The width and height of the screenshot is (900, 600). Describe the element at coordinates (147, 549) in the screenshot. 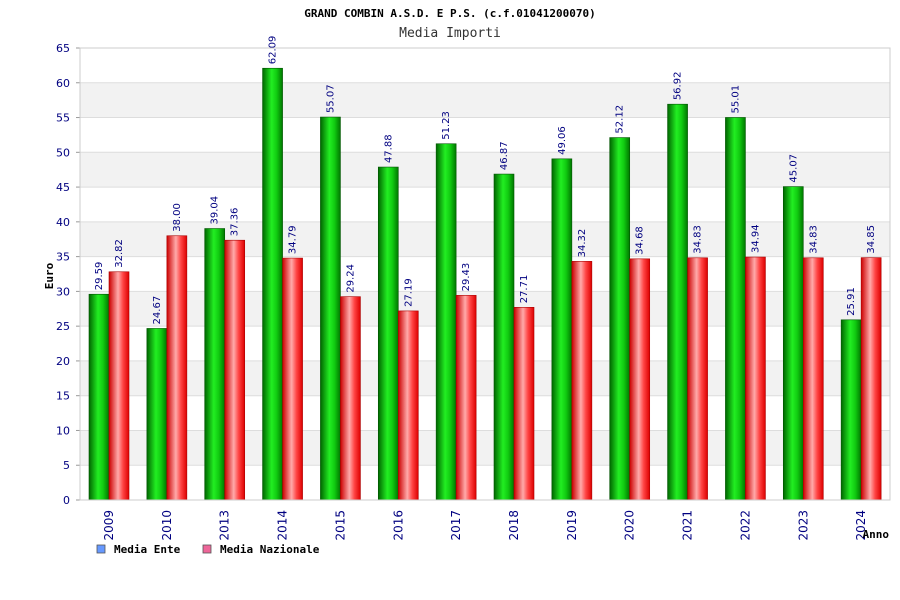

I see `legend-label-media-ente: Media Ente` at that location.